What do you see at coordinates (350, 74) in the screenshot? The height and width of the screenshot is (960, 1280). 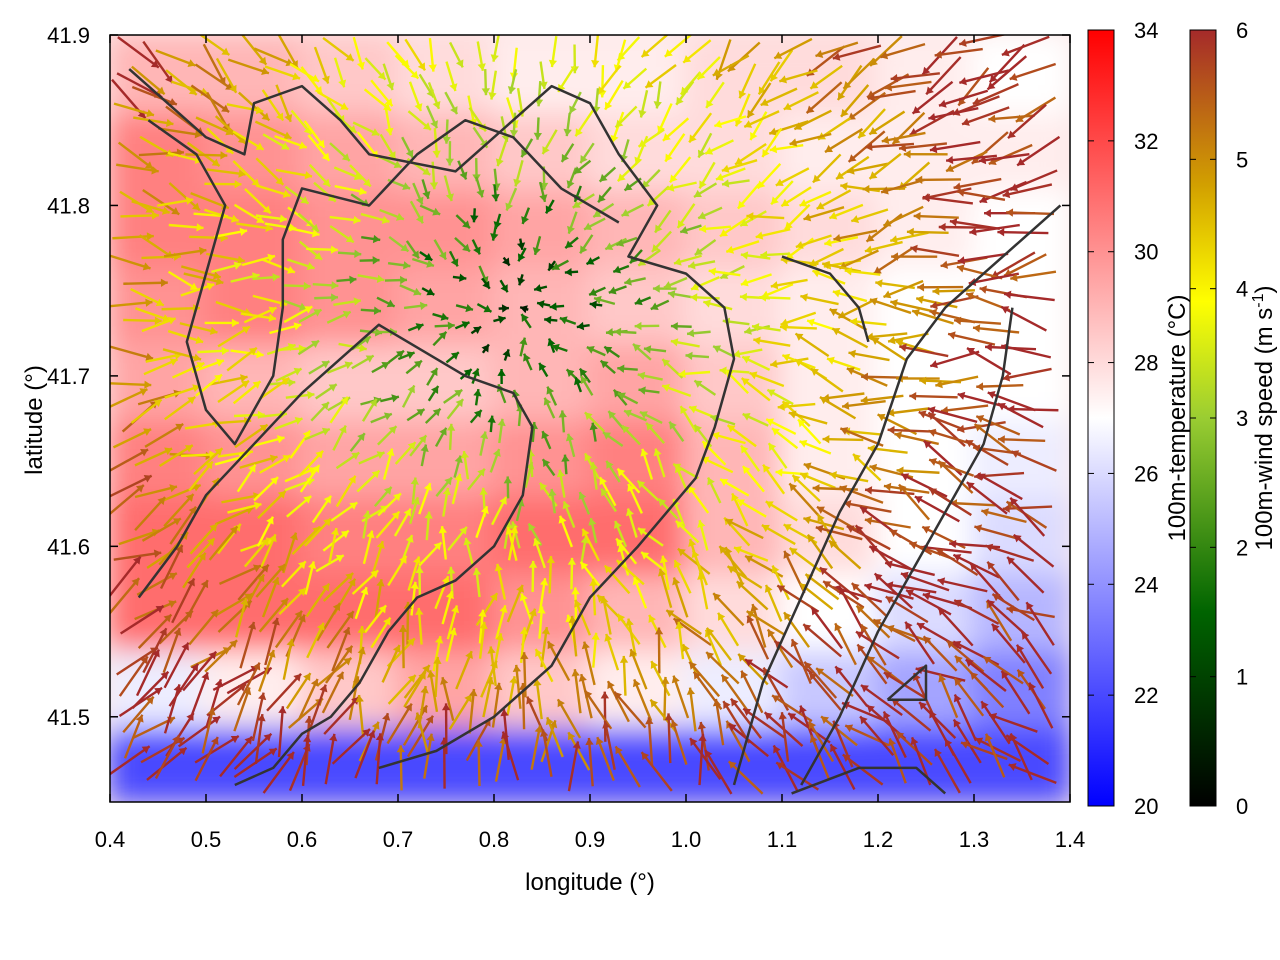 I see `heatmap-cell` at bounding box center [350, 74].